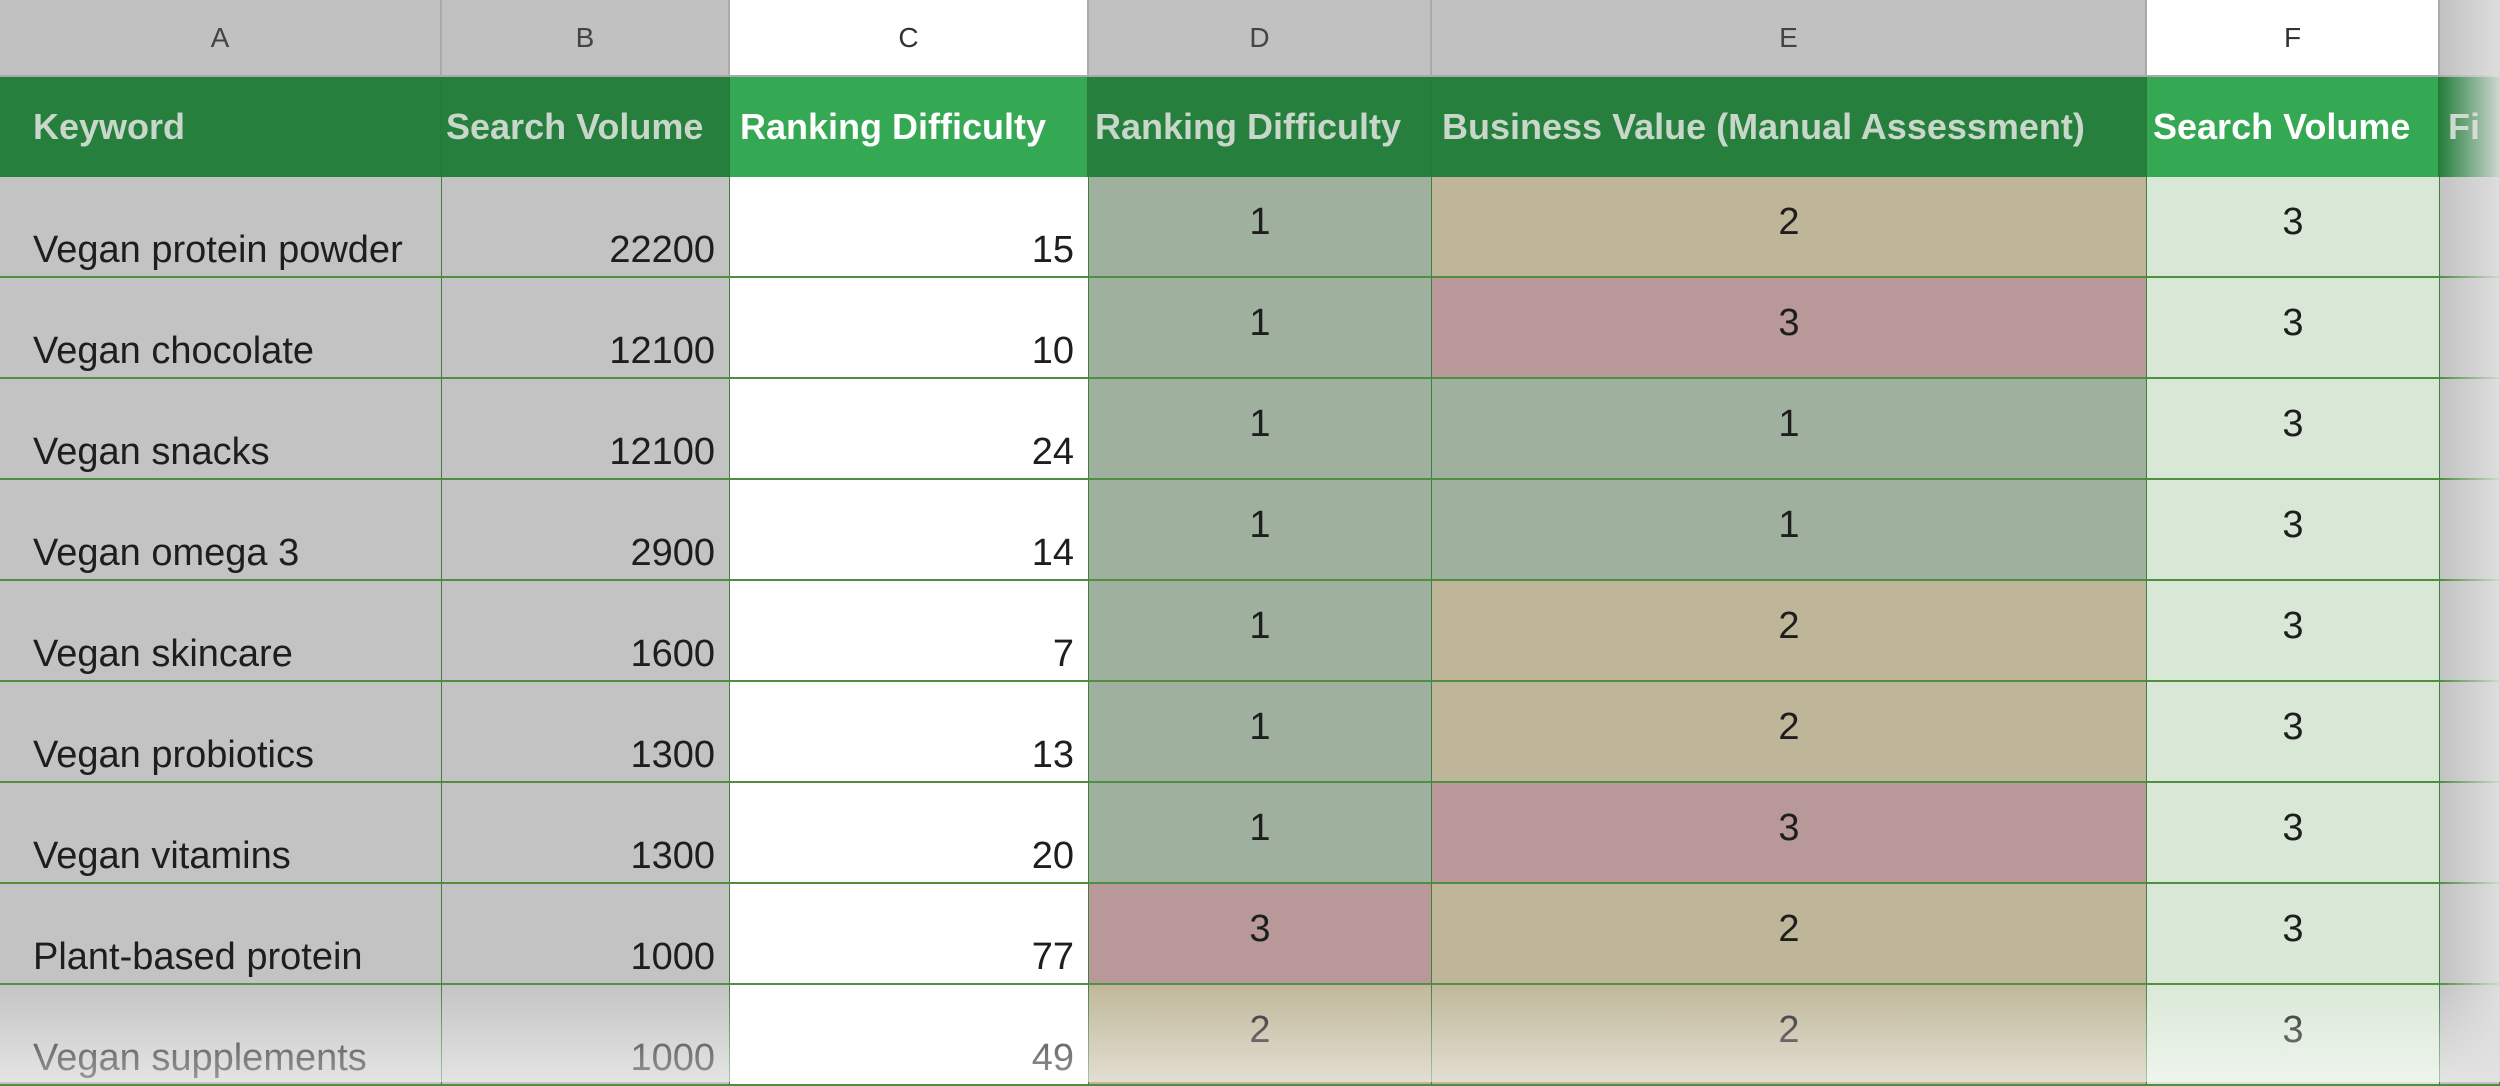 This screenshot has width=2500, height=1086. What do you see at coordinates (1789, 127) in the screenshot?
I see `header-business-value: Business Value (Manual Assessment)` at bounding box center [1789, 127].